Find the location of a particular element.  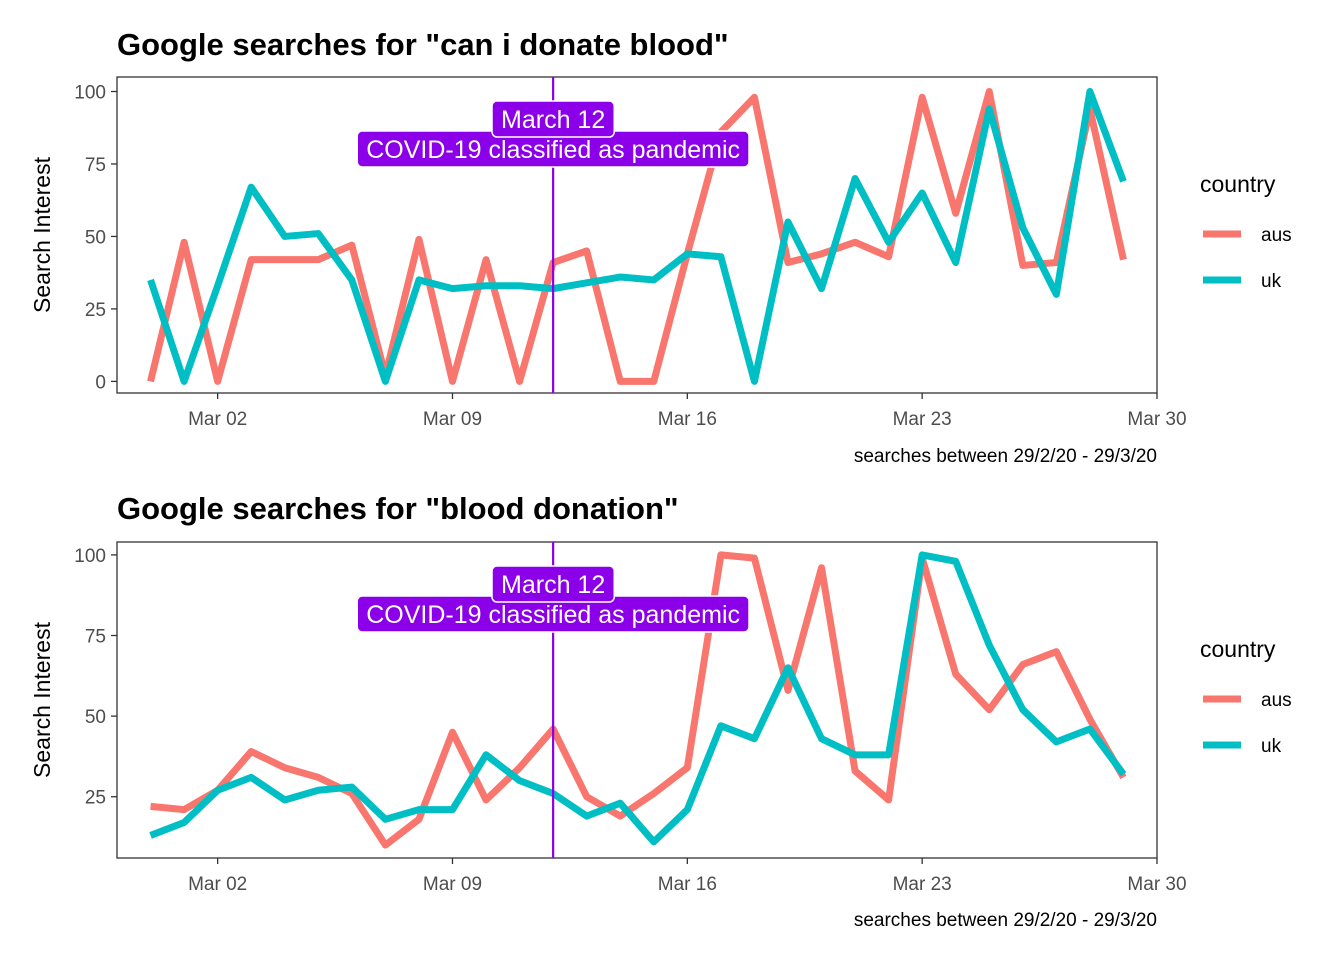

y-tick-label: 0 is located at coordinates (100, 382).